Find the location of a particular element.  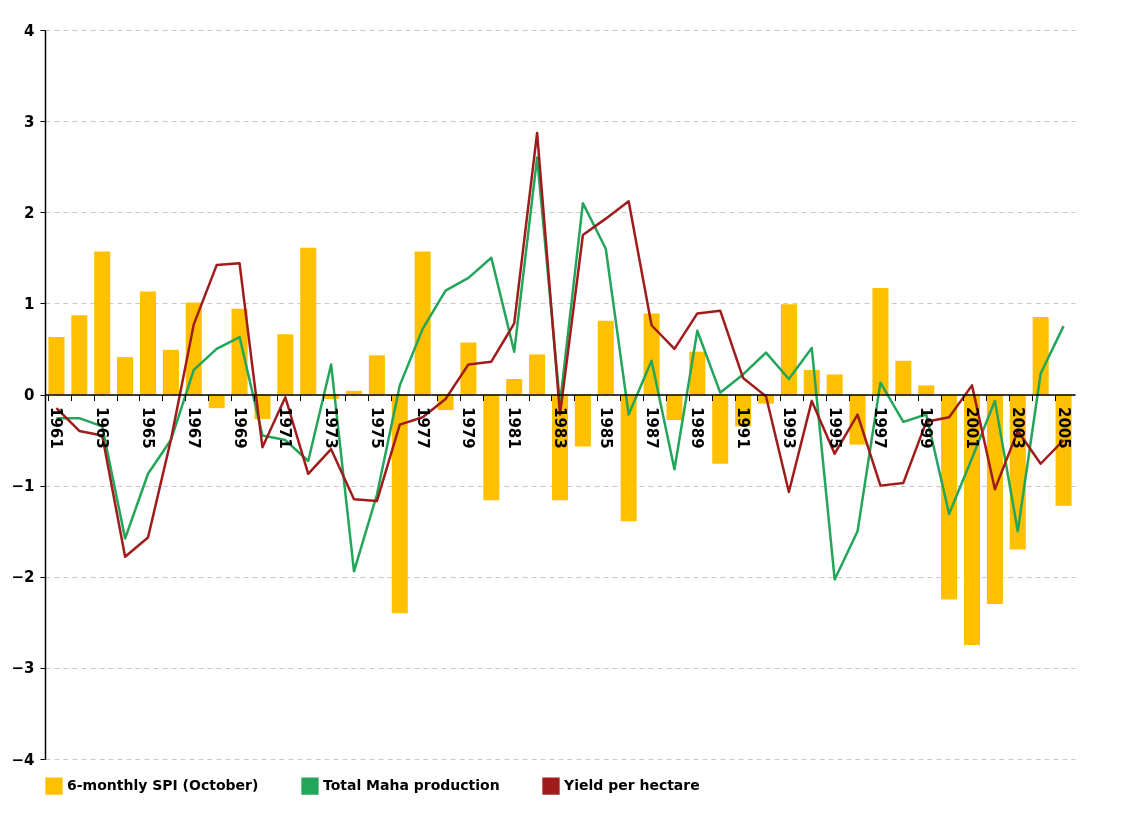

y-tick-label: 4 is located at coordinates (29, 30).